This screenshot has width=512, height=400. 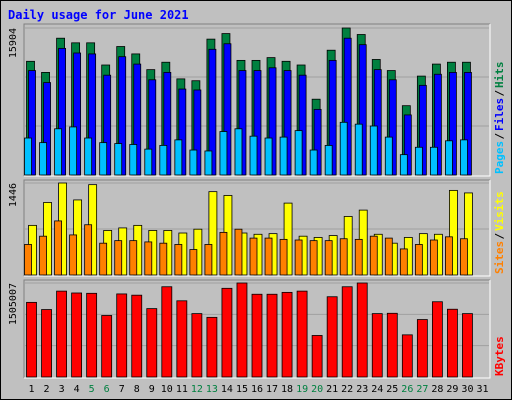 What do you see at coordinates (499, 356) in the screenshot?
I see `legend-label-kbytes: KBytes` at bounding box center [499, 356].